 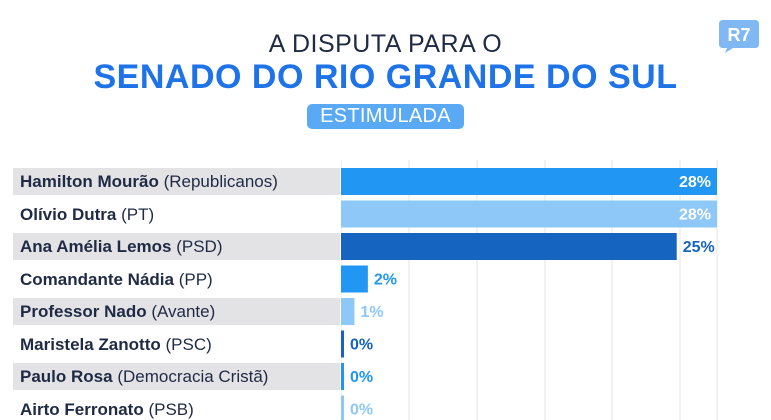 I want to click on bar-value-label: 1%, so click(x=371, y=312).